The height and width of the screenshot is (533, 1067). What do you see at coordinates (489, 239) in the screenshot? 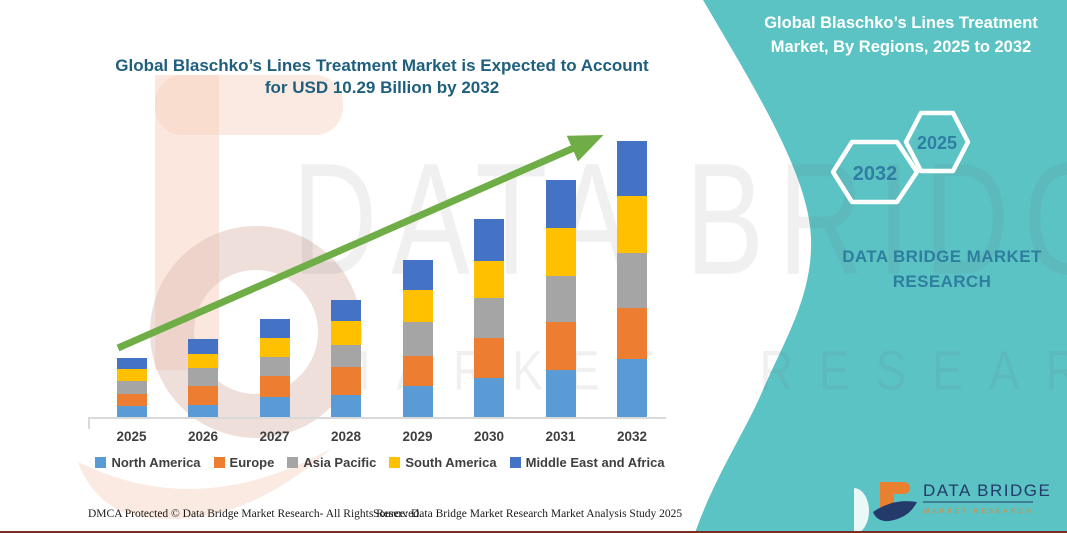
I see `segment-middle-east-and-africa-2030` at bounding box center [489, 239].